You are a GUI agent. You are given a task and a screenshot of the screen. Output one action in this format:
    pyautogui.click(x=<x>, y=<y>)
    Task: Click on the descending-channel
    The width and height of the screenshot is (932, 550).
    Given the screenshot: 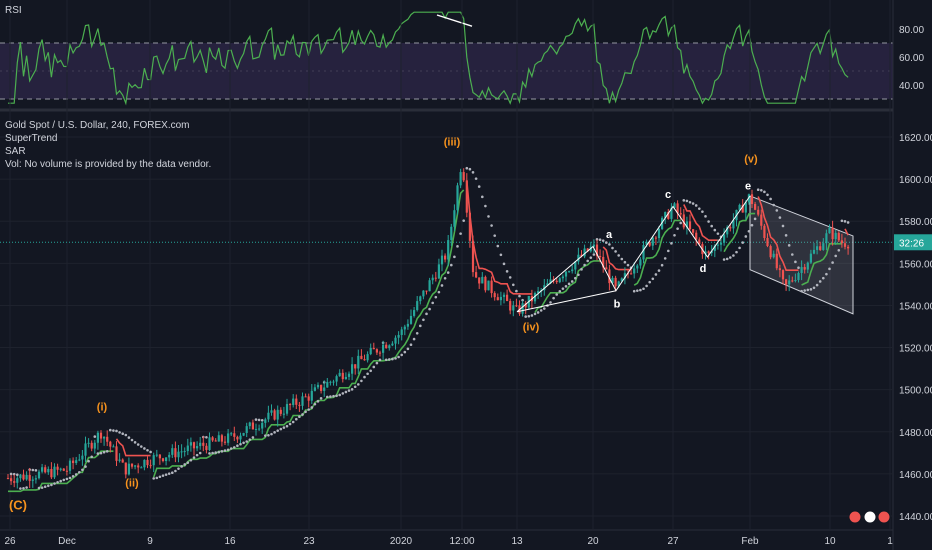 What is the action you would take?
    pyautogui.click(x=801, y=255)
    